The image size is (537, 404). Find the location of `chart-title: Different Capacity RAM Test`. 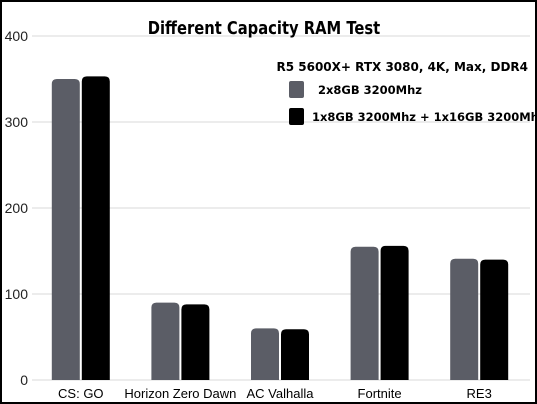

chart-title: Different Capacity RAM Test is located at coordinates (264, 28).